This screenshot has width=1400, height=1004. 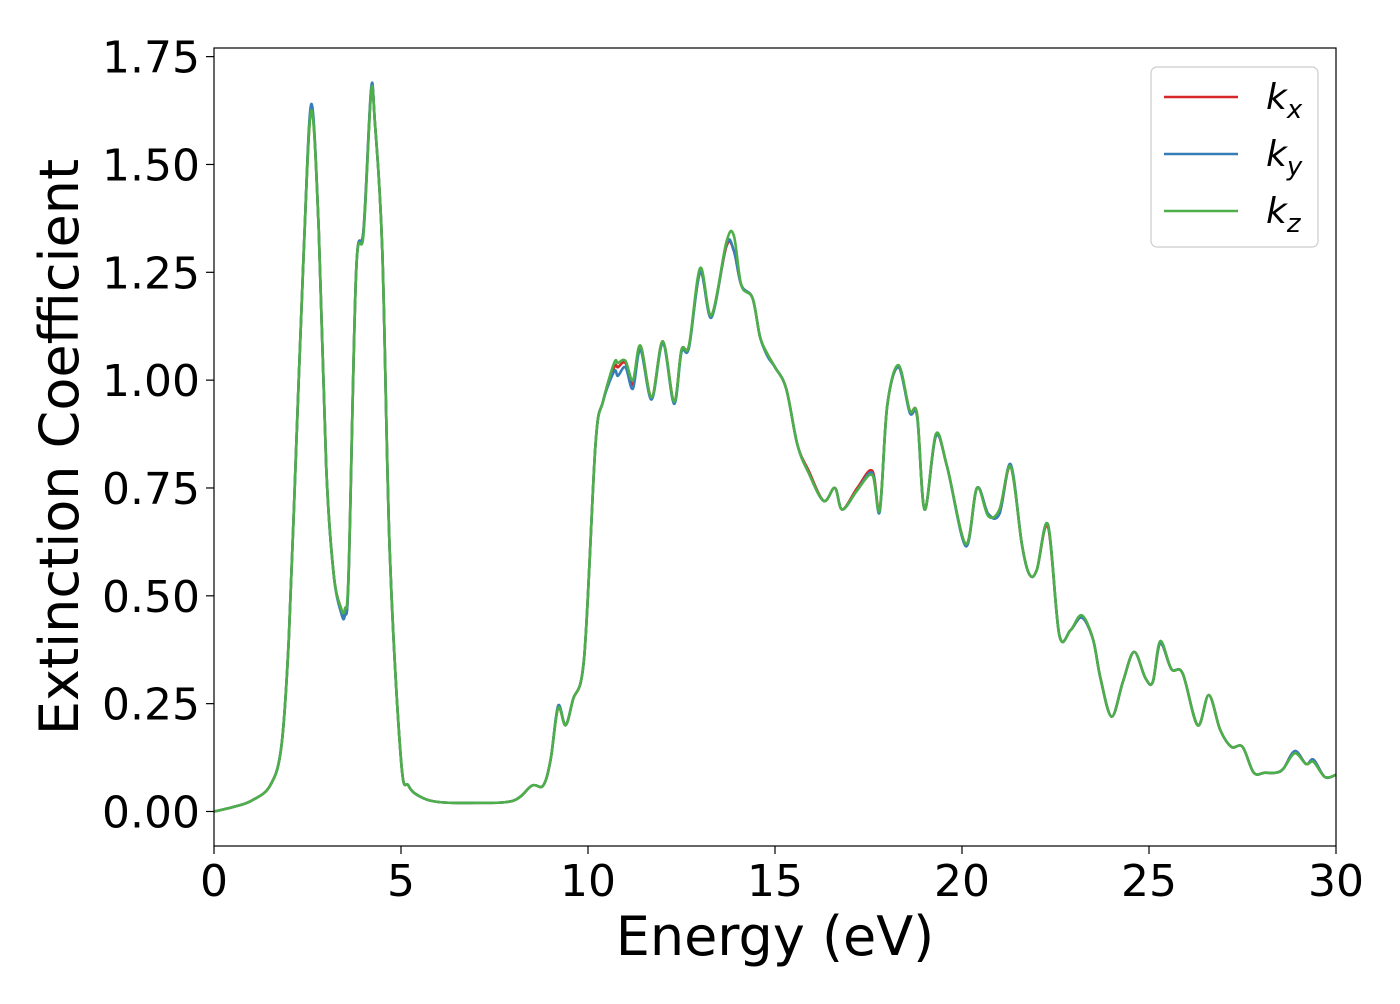 I want to click on legend-item: kz, so click(x=1233, y=215).